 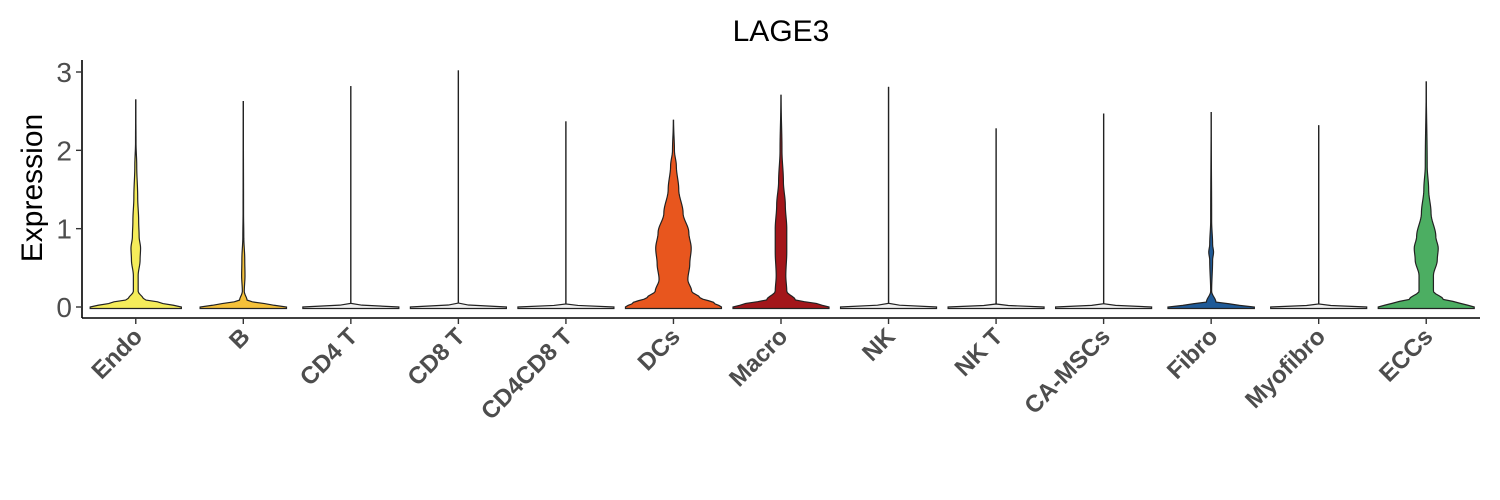 I want to click on violin-endo, so click(x=135, y=204).